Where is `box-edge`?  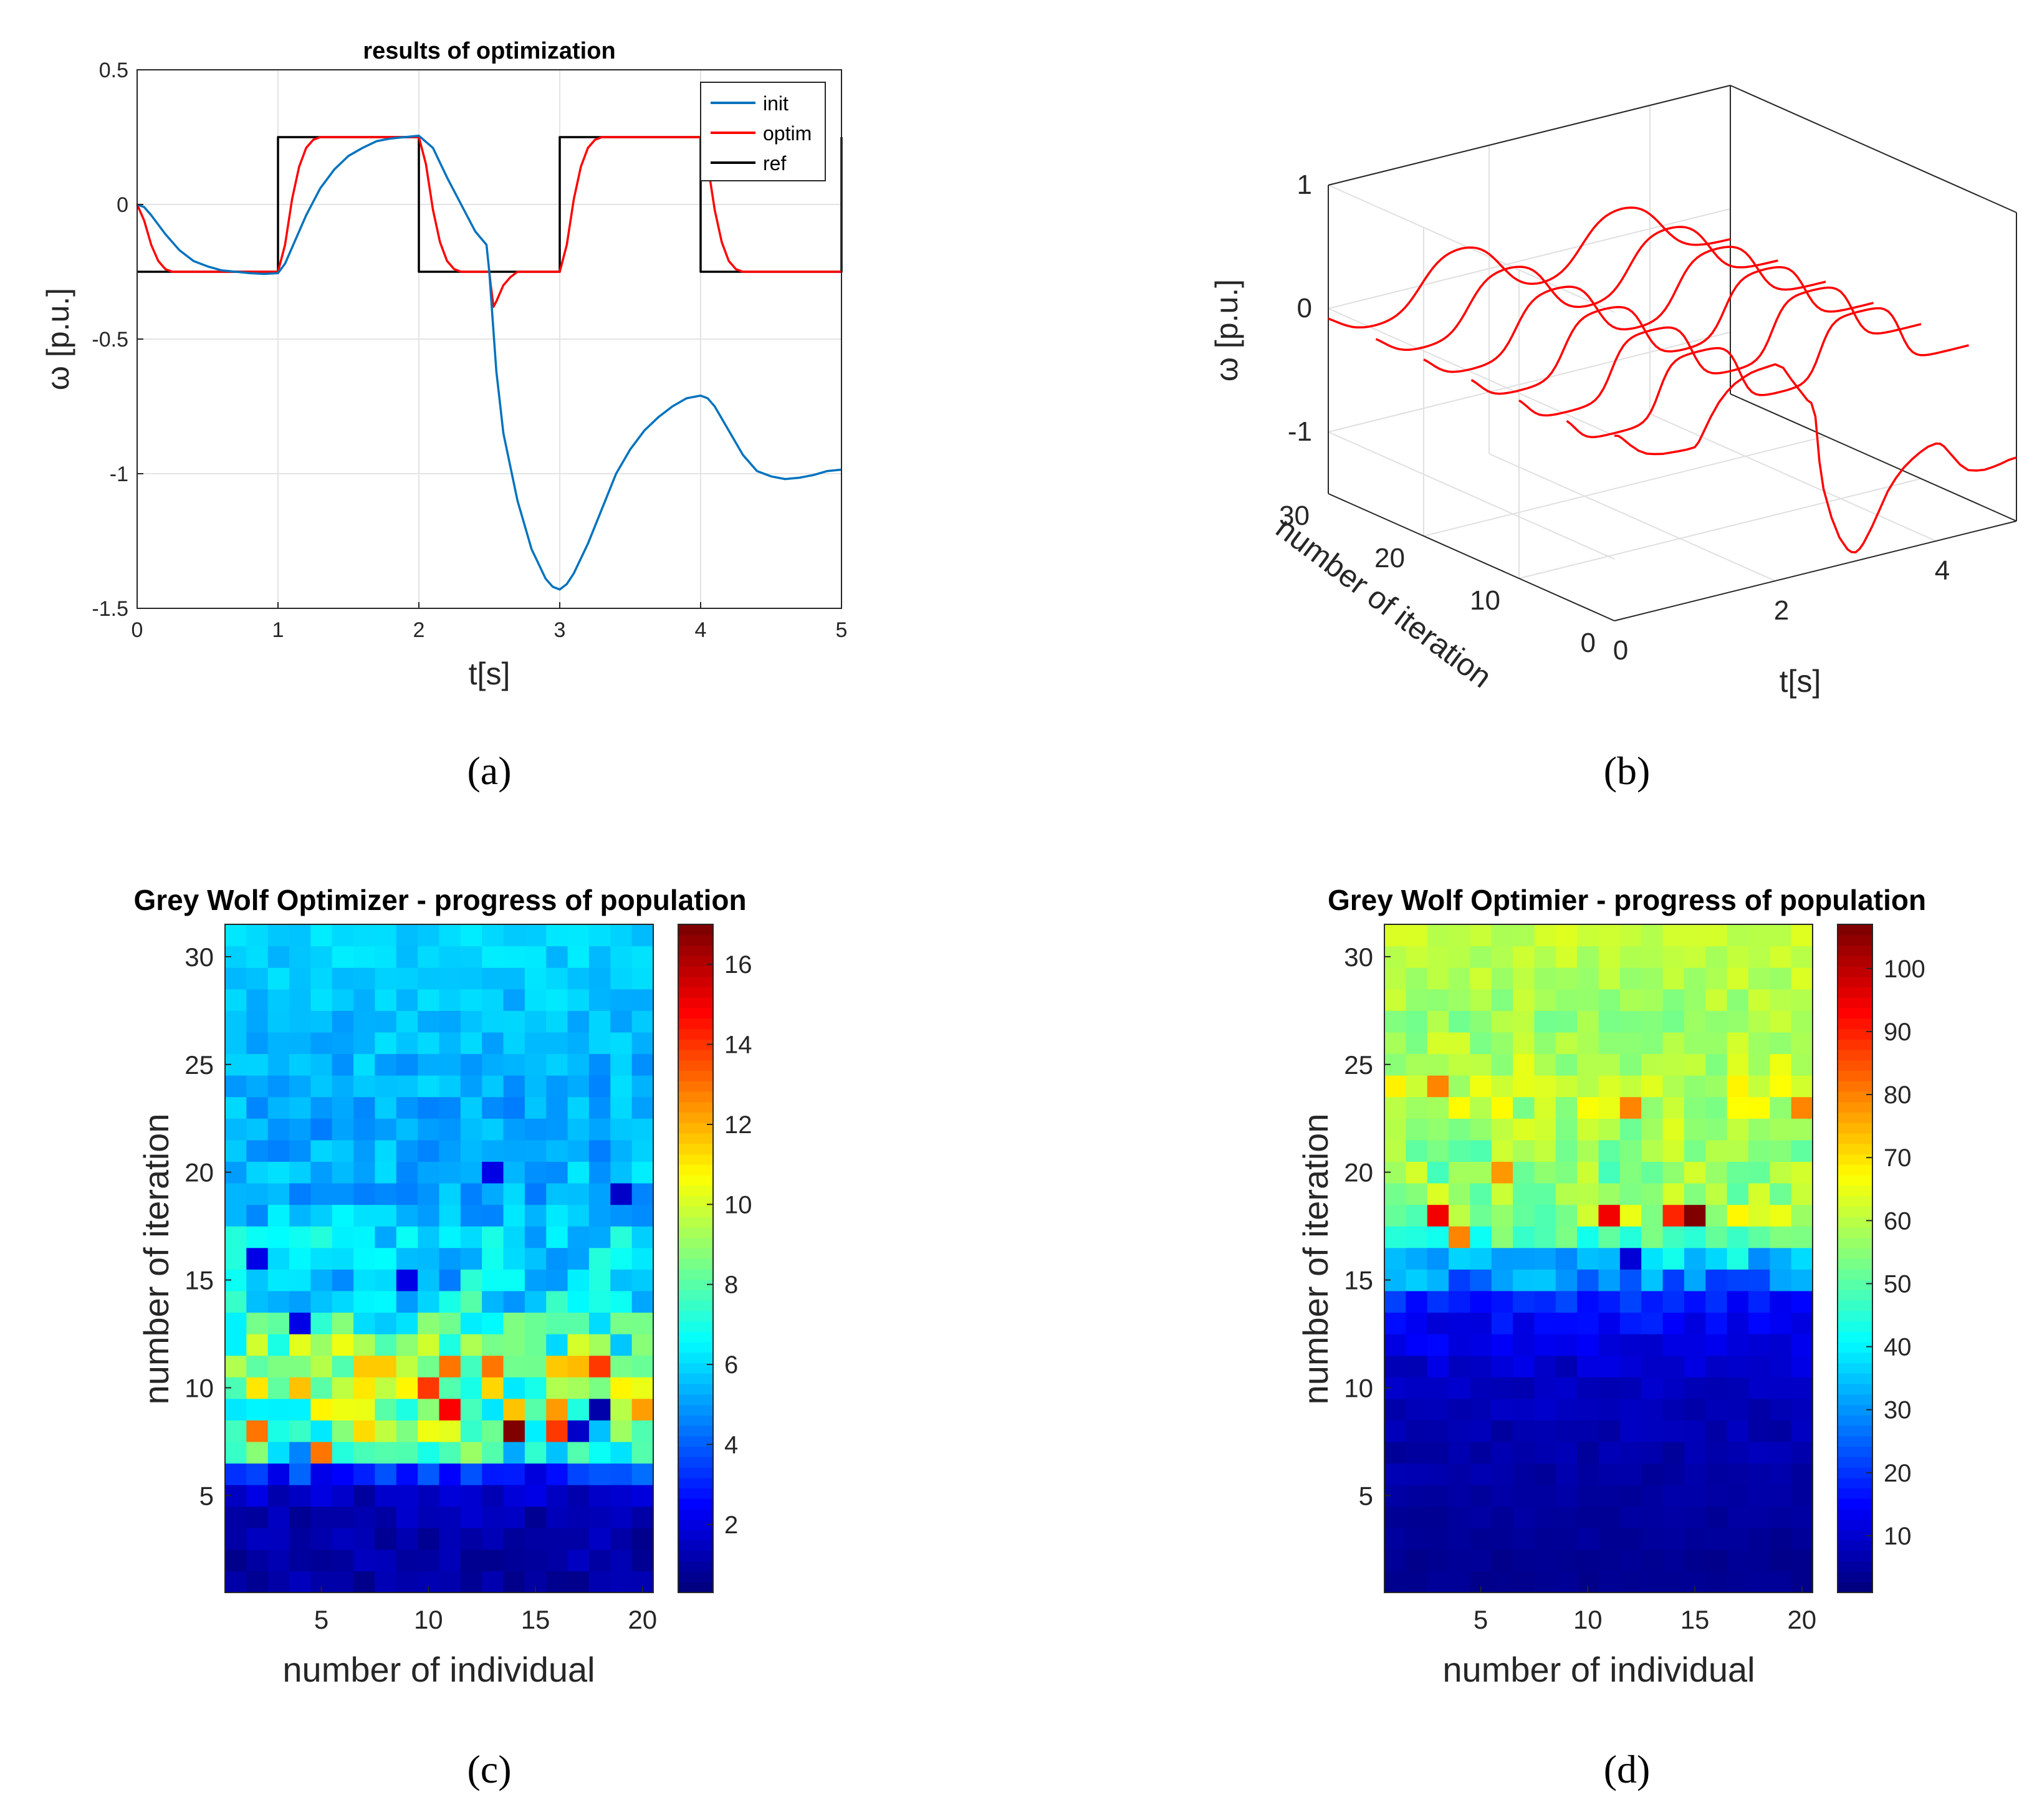 box-edge is located at coordinates (1471, 557).